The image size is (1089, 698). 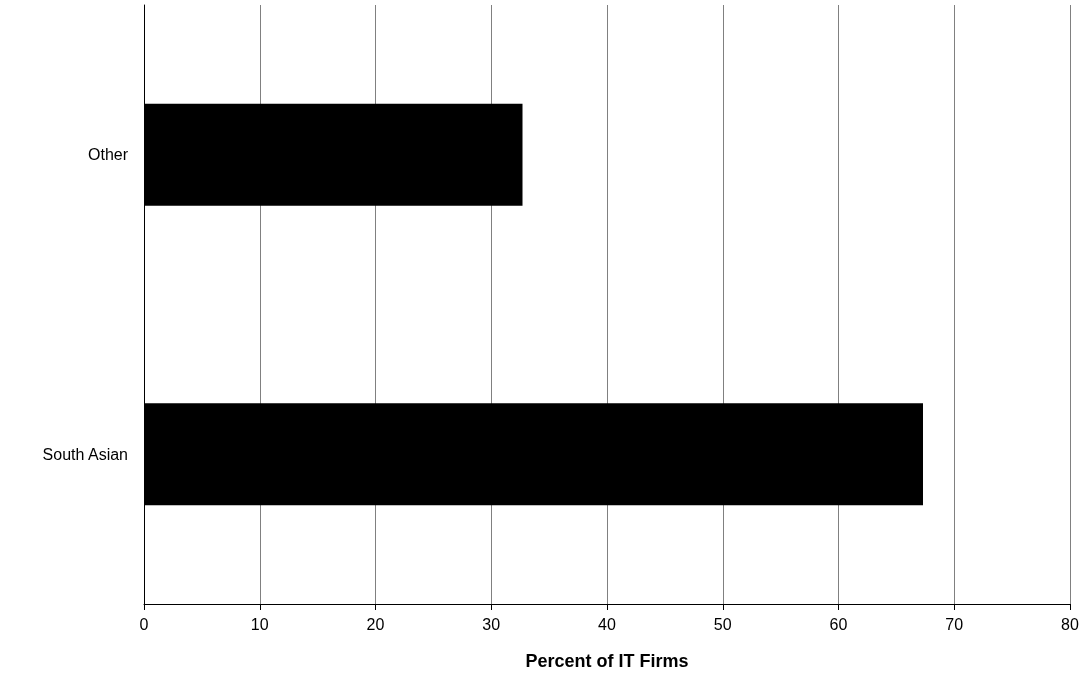 What do you see at coordinates (259, 624) in the screenshot?
I see `x-tick-label: 10` at bounding box center [259, 624].